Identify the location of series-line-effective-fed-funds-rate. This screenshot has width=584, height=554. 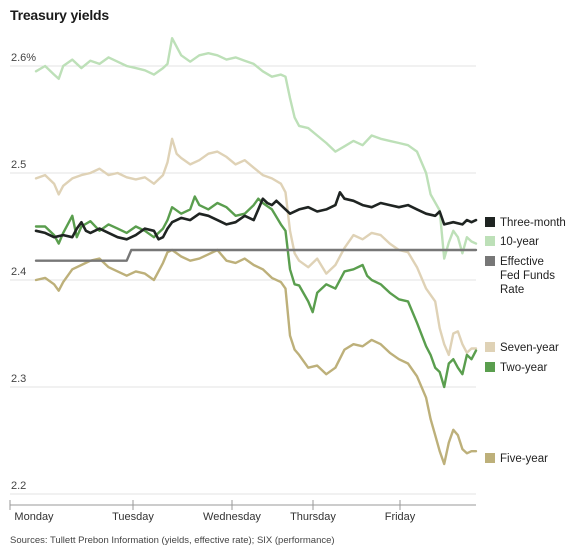
(256, 255).